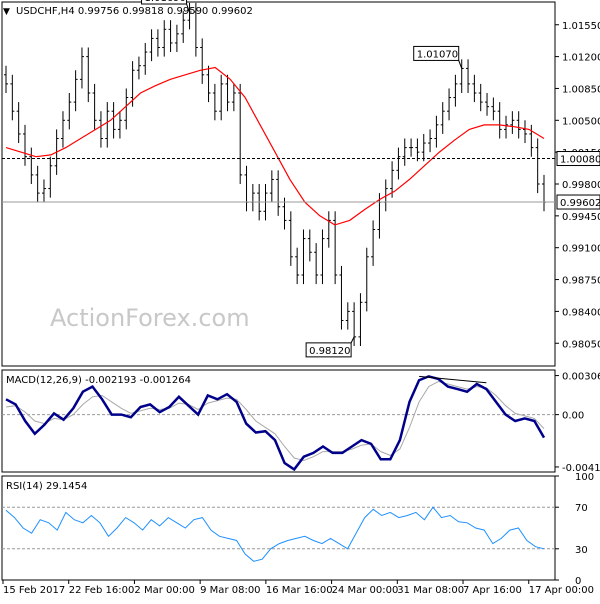 Image resolution: width=600 pixels, height=604 pixels. Describe the element at coordinates (578, 581) in the screenshot. I see `rsi-tick-label: 0` at that location.